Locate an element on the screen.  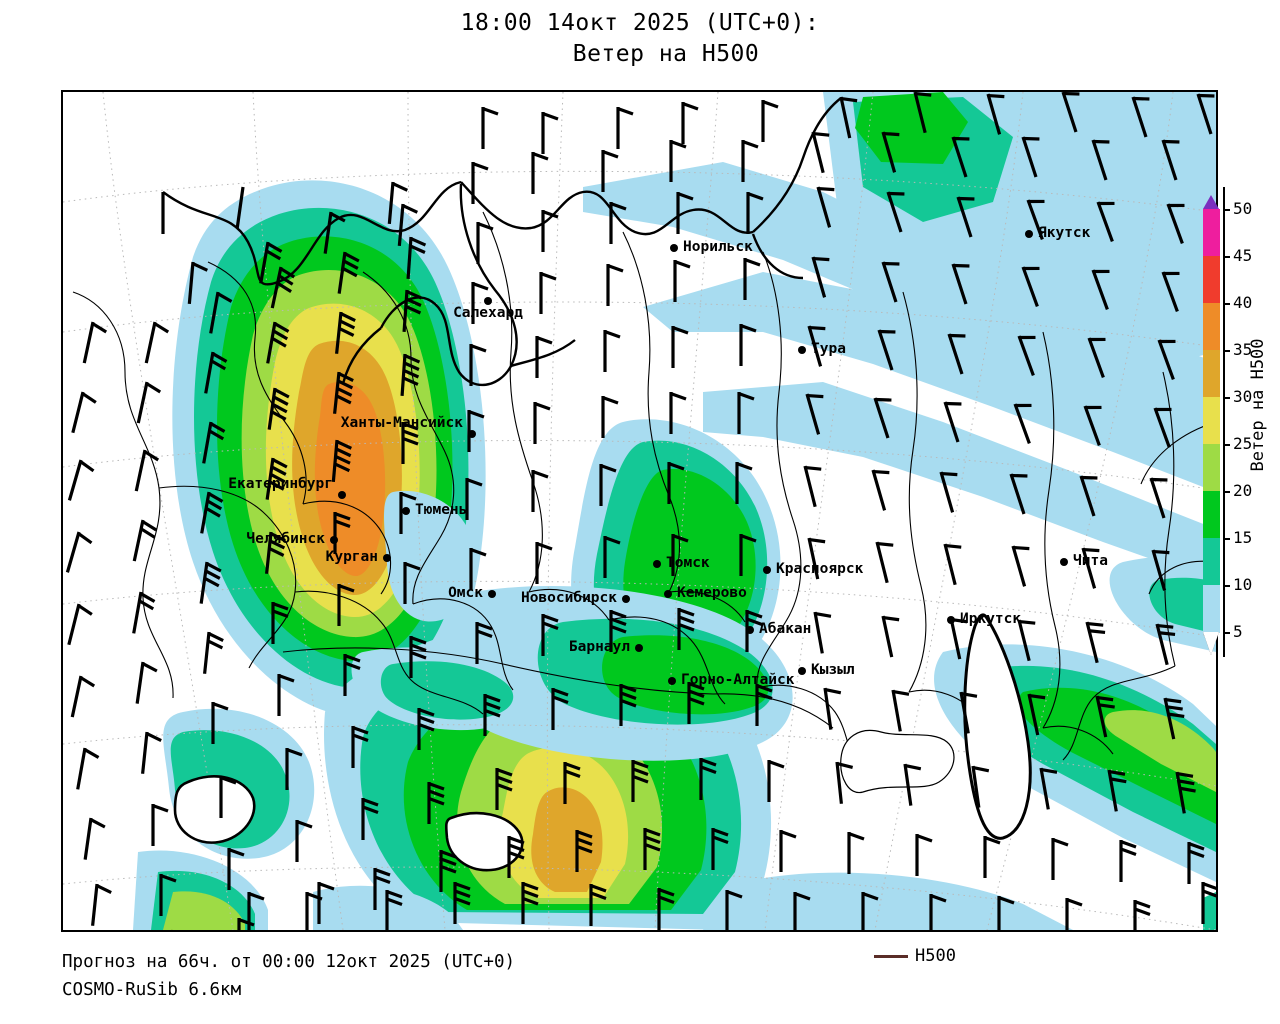
colorbar-tick-label: 15 is located at coordinates (1243, 537).